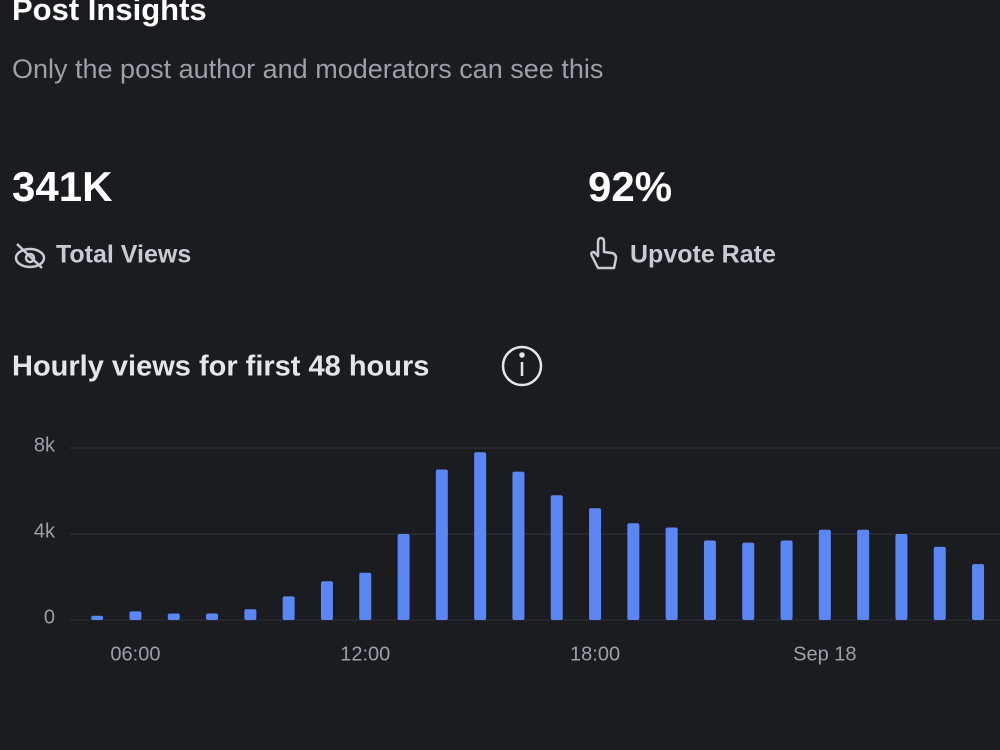 The image size is (1000, 750). Describe the element at coordinates (49, 617) in the screenshot. I see `y-tick-label: 0` at that location.